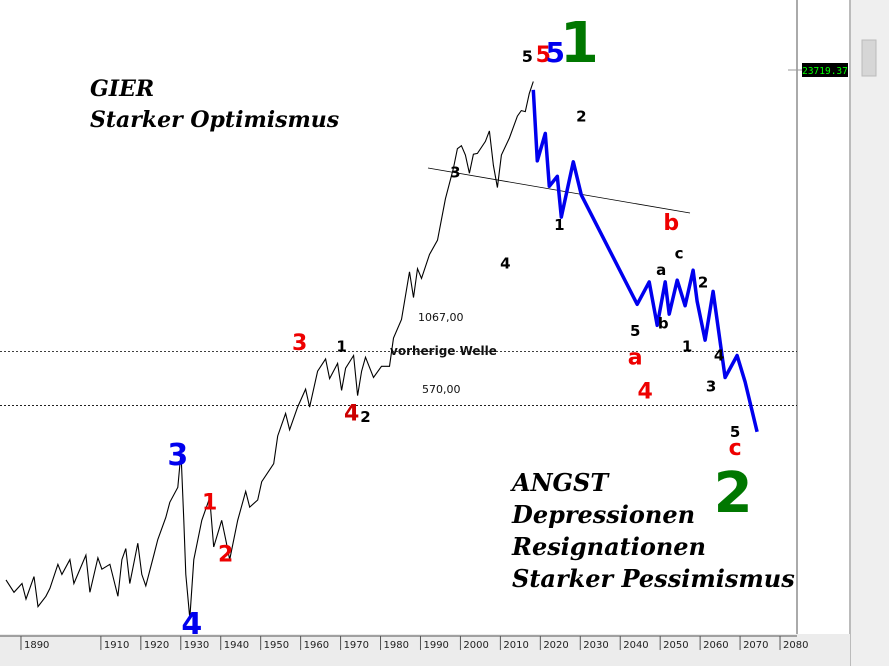 Image resolution: width=889 pixels, height=666 pixels. Describe the element at coordinates (635, 645) in the screenshot. I see `x-tick-label: 2040` at that location.